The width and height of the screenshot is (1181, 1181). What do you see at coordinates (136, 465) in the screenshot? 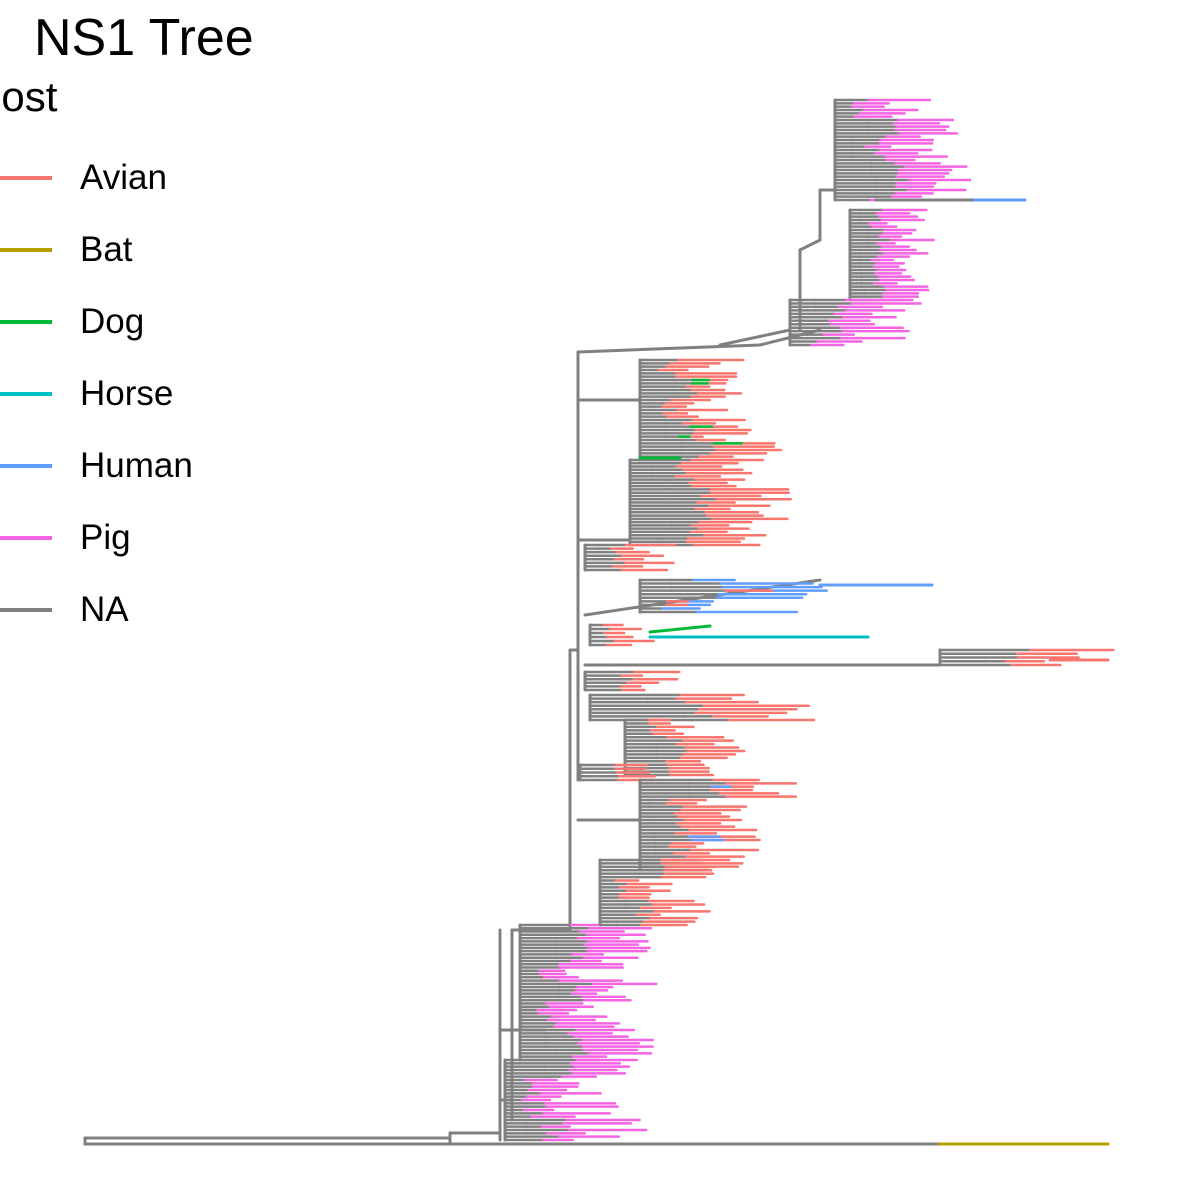
I see `legend-label-human: Human` at bounding box center [136, 465].